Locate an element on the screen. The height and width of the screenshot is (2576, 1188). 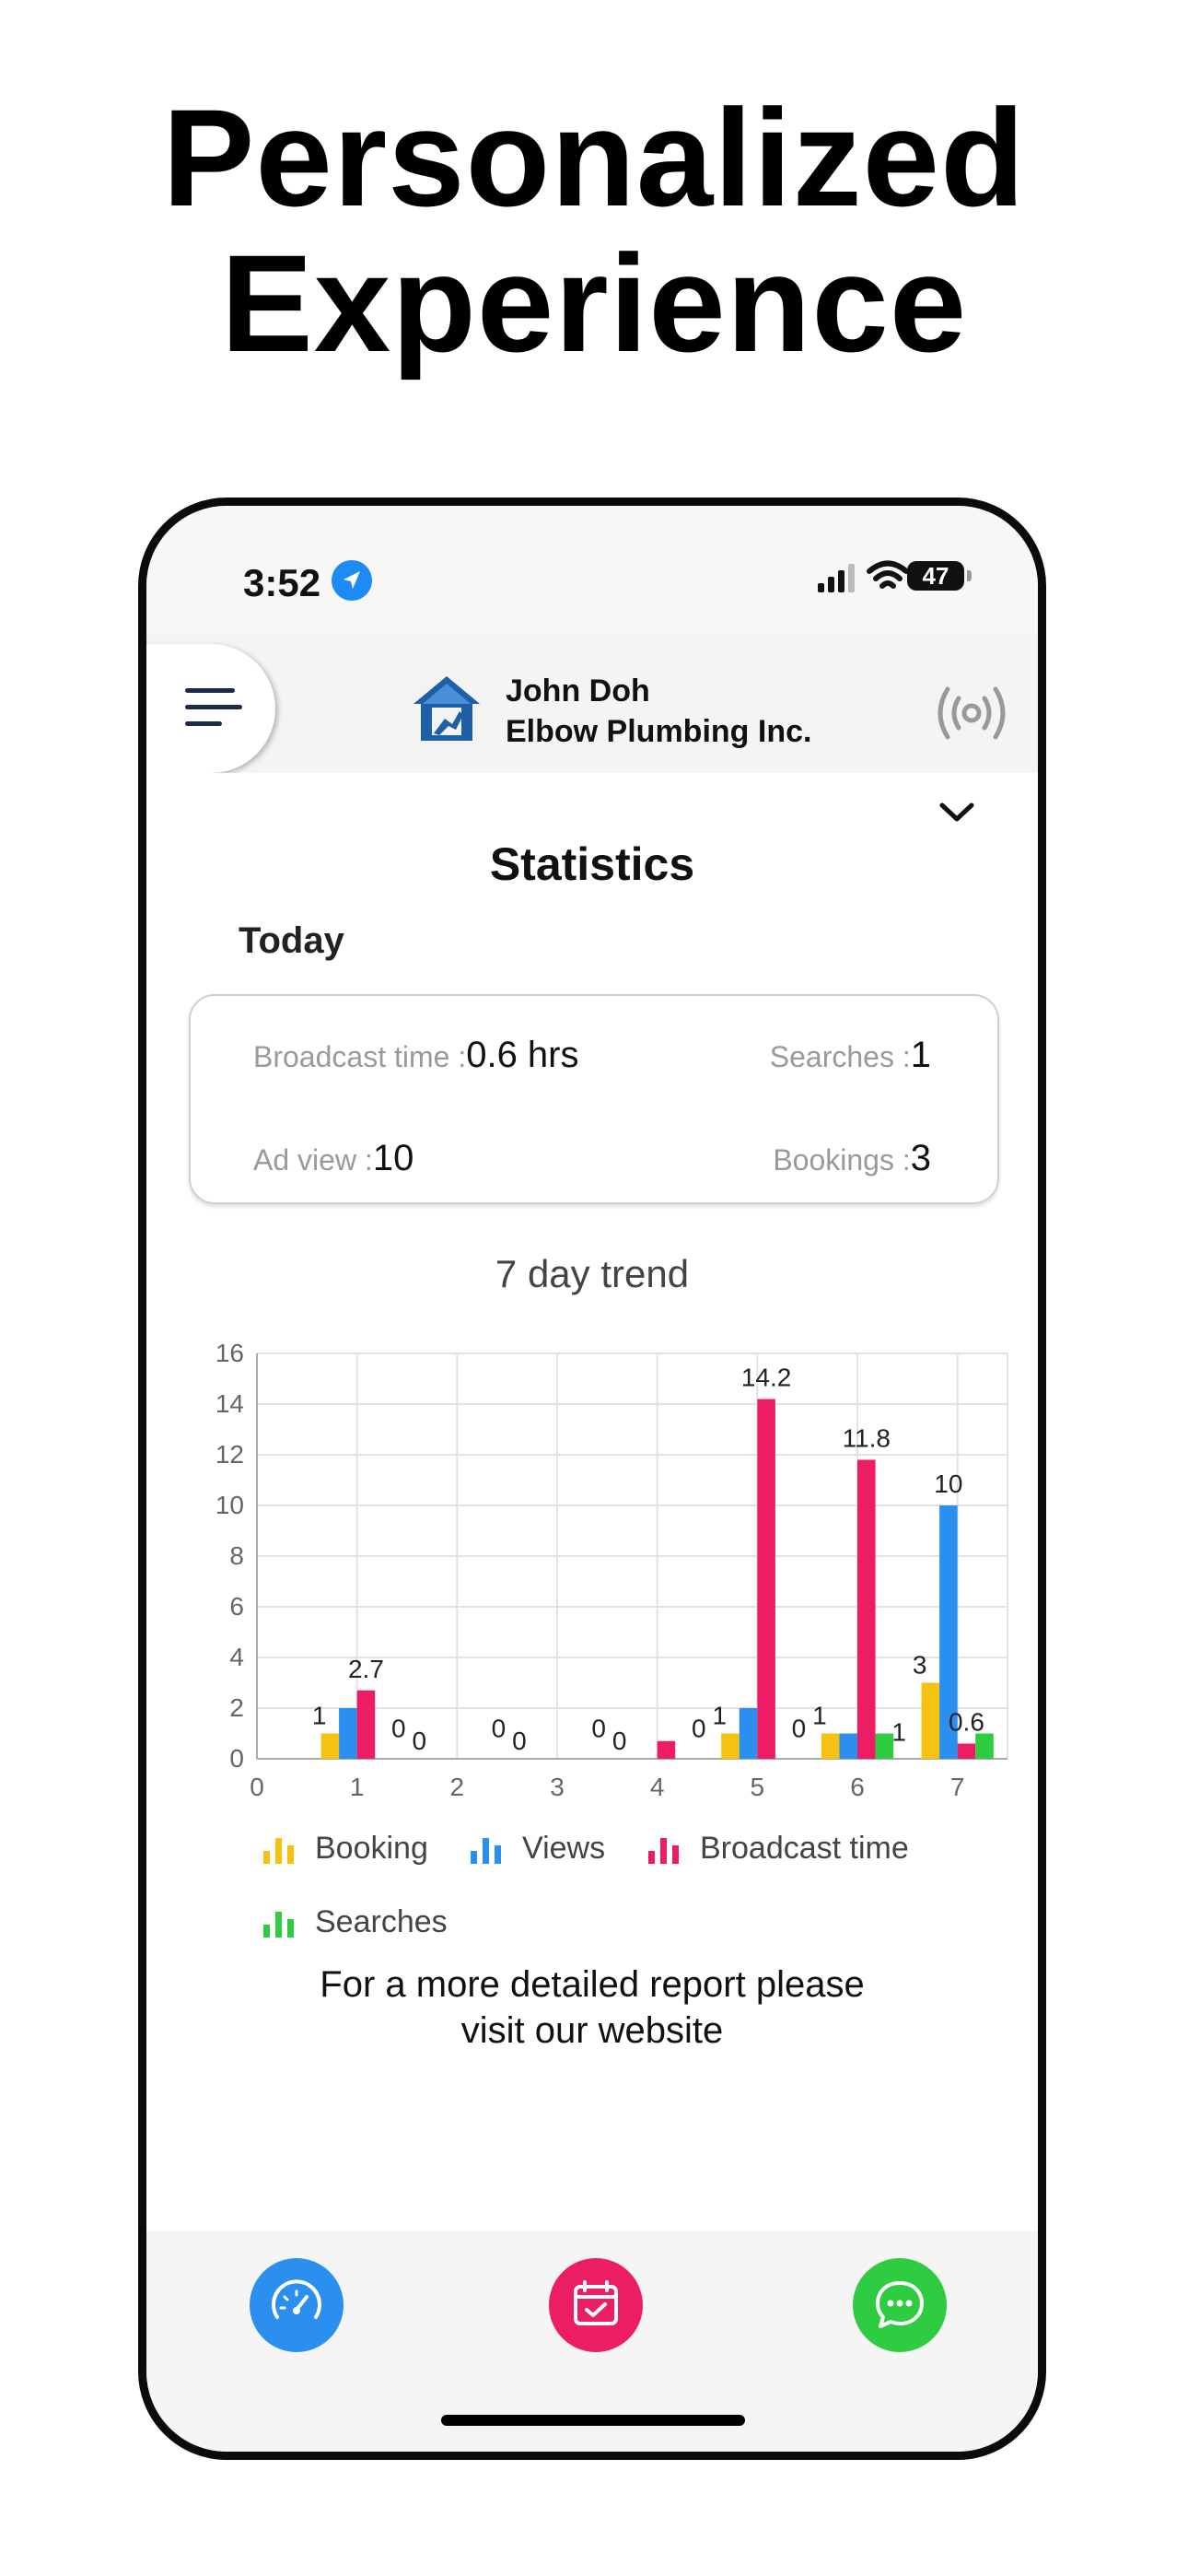
x-tick-label: 2 is located at coordinates (457, 1787).